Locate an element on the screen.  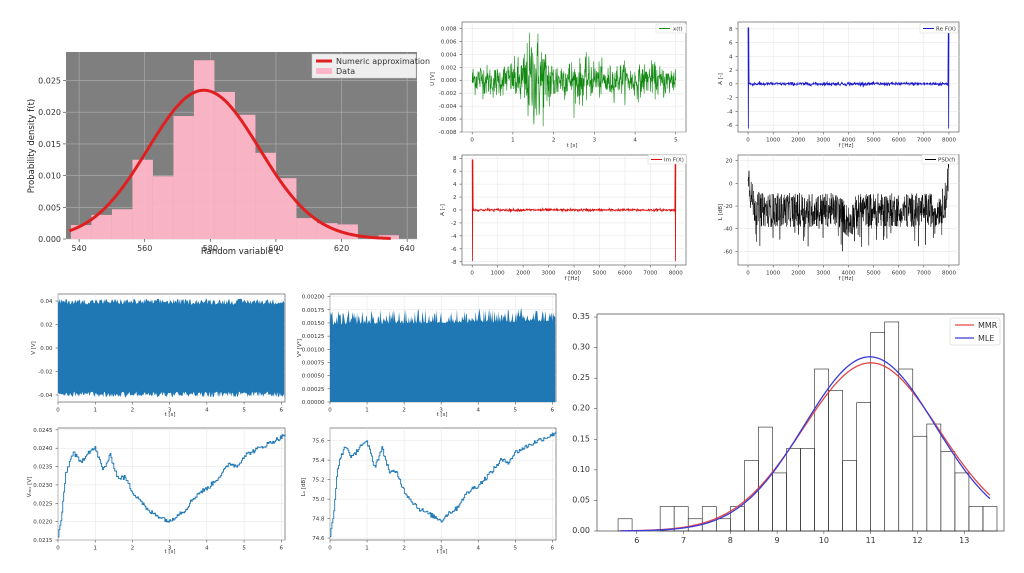
x-tick-label: 6000 is located at coordinates (899, 141).